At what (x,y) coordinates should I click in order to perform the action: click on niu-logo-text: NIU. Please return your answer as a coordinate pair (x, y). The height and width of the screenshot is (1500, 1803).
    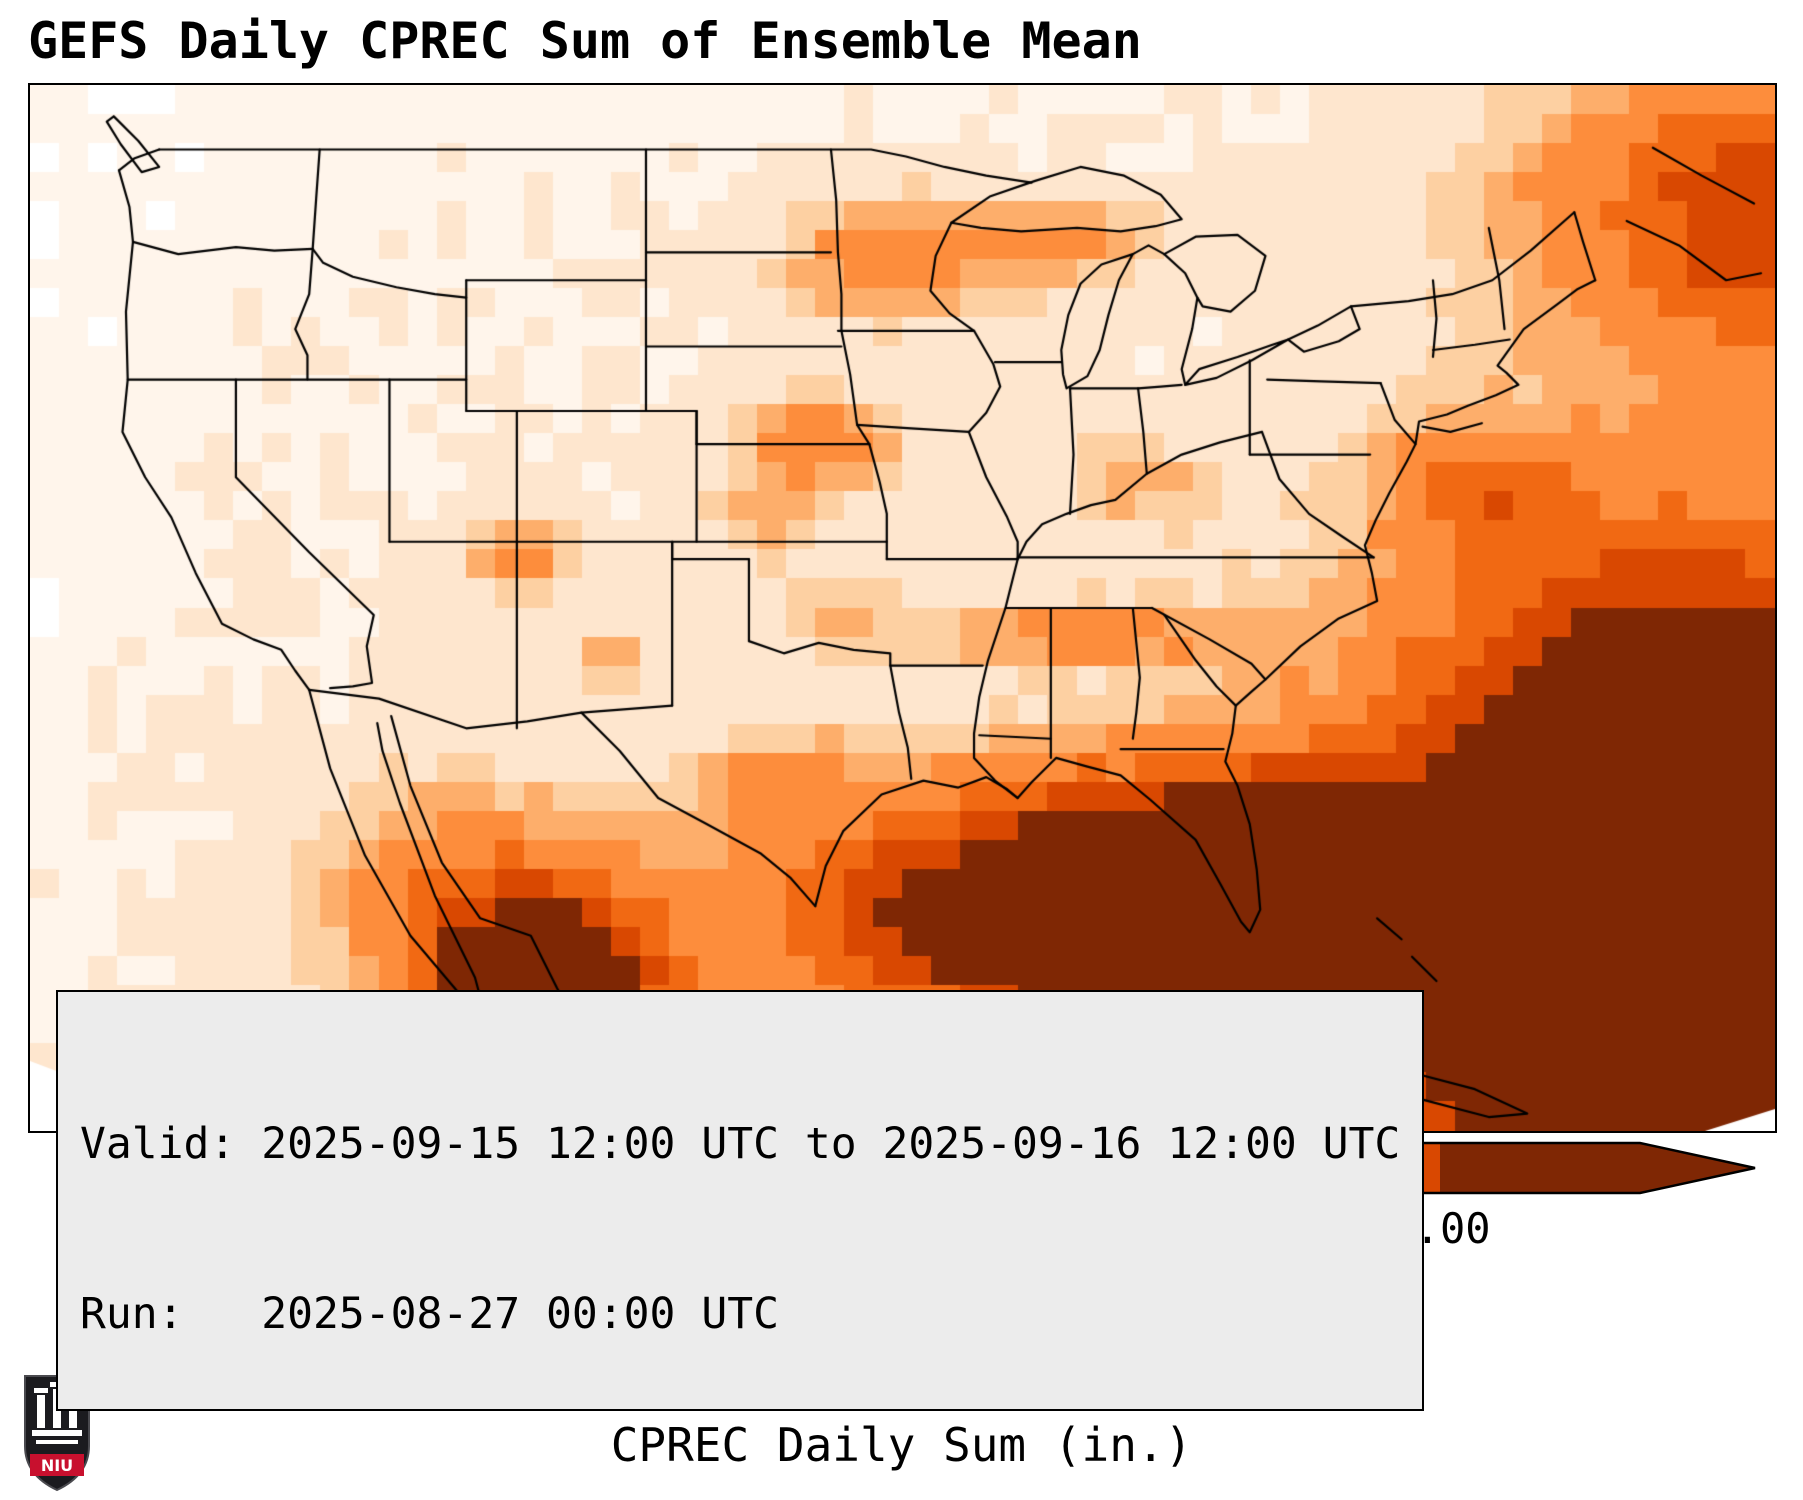
    Looking at the image, I should click on (57, 1465).